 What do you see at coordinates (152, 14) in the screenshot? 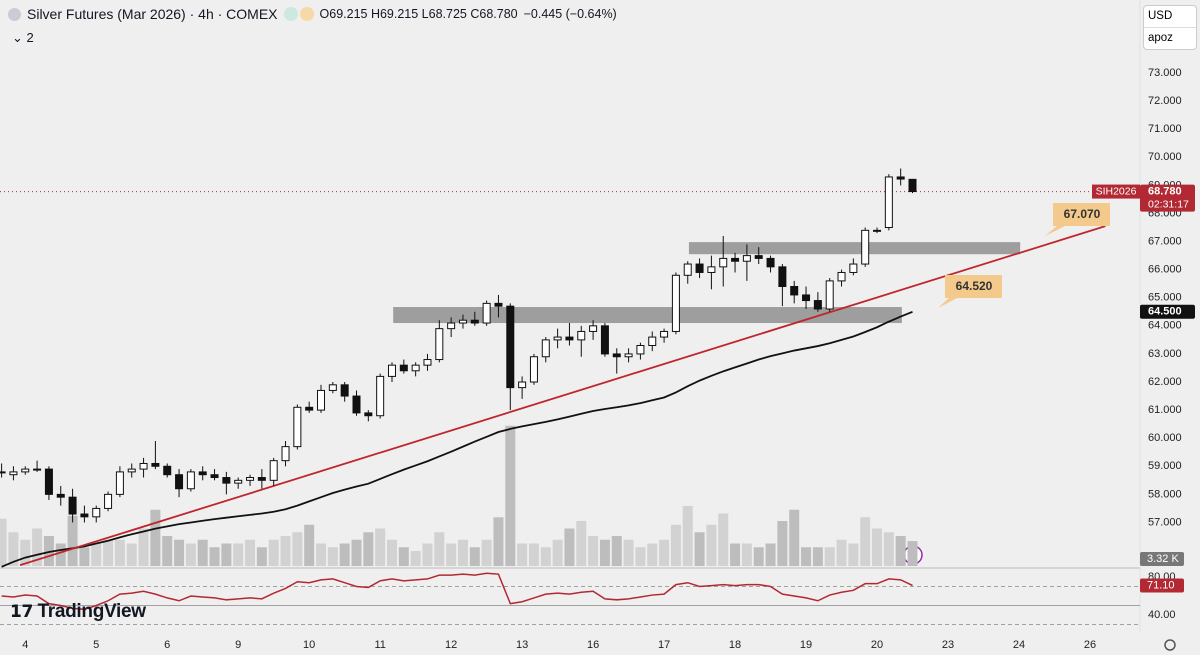
I see `symbol-title: Silver Futures (Mar 2026) · 4h · COMEX` at bounding box center [152, 14].